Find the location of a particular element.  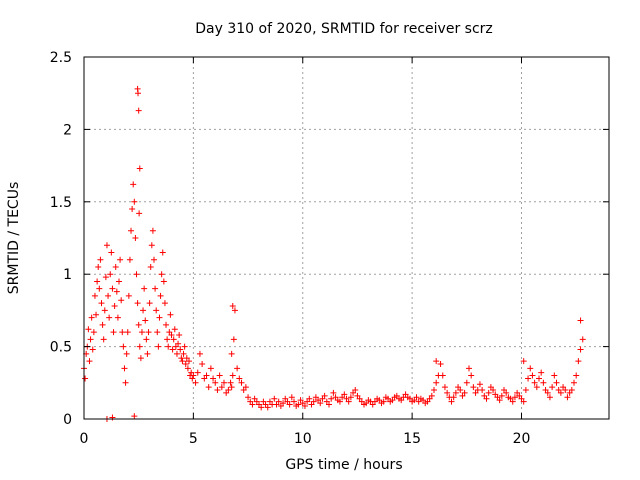

y-tick-label: 0.5 is located at coordinates (61, 348).